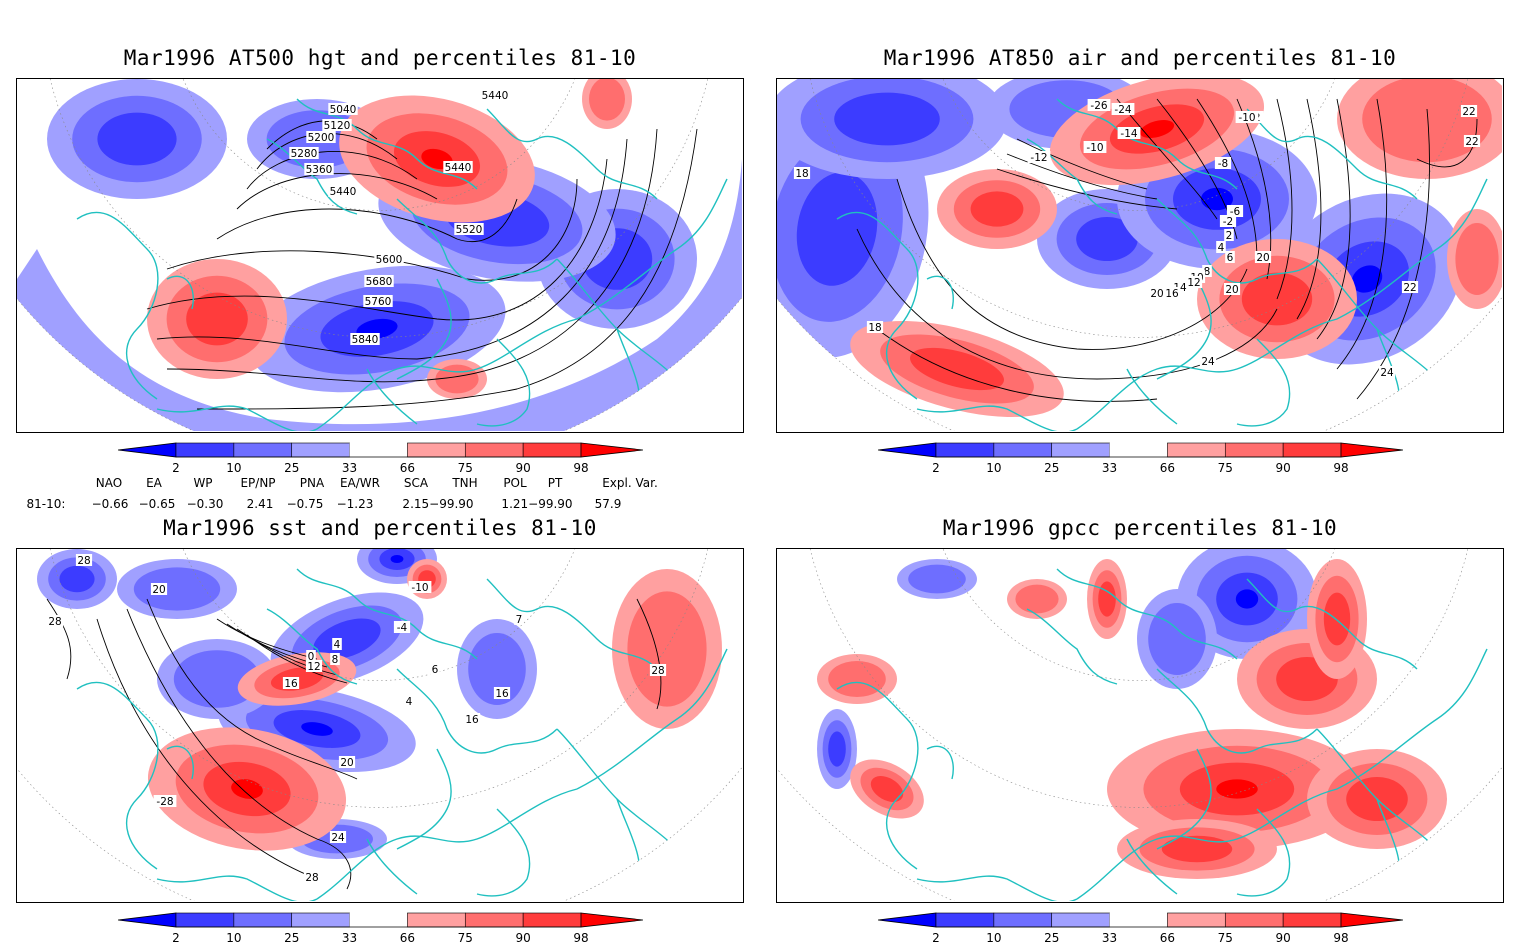 The image size is (1520, 950). I want to click on contour-label: 8, so click(335, 660).